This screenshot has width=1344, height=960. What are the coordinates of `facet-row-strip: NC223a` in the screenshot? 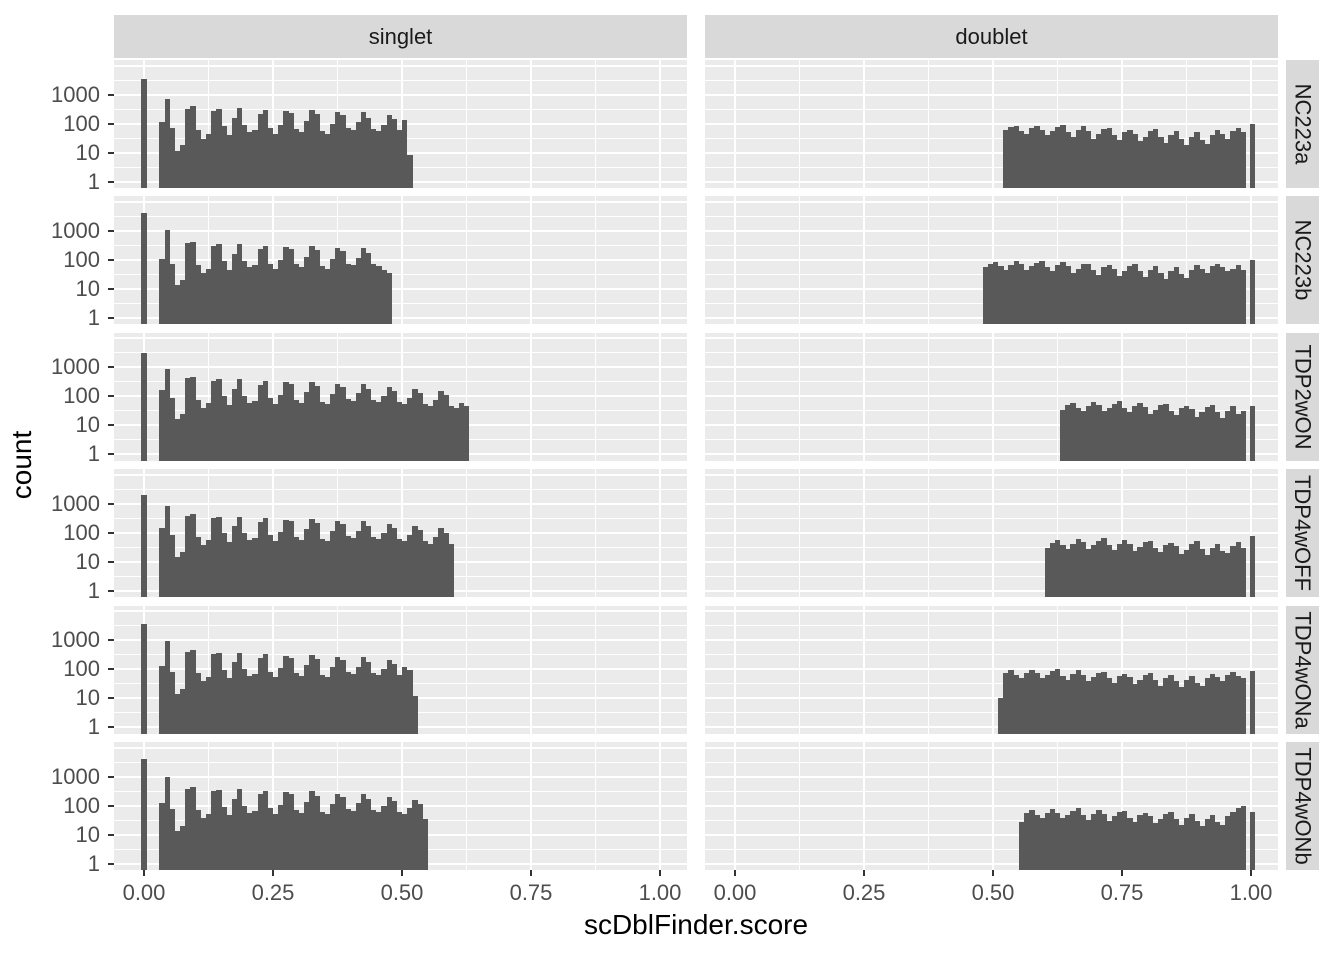 It's located at (1302, 124).